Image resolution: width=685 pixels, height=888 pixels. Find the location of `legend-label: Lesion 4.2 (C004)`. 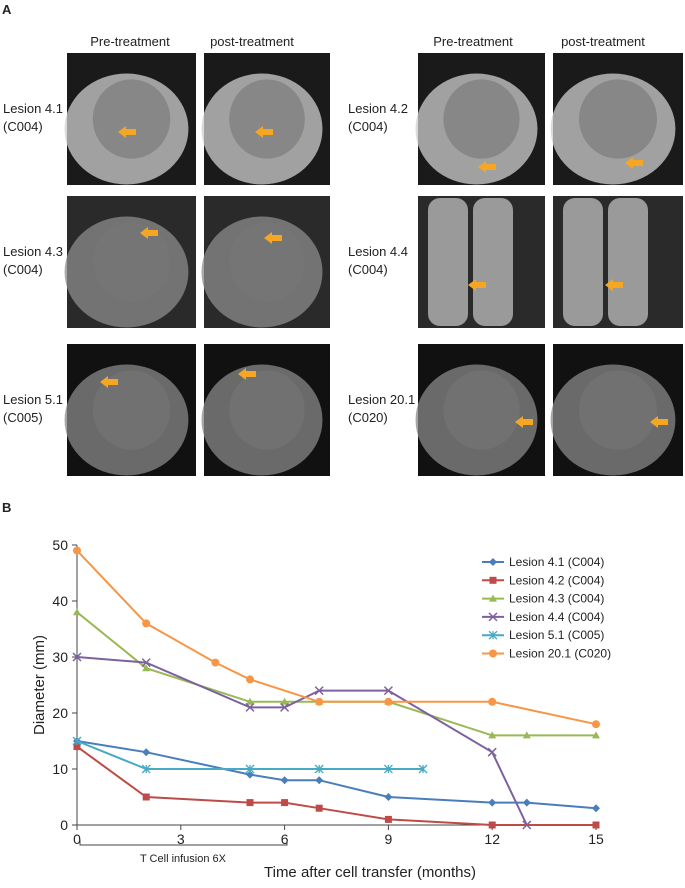

legend-label: Lesion 4.2 (C004) is located at coordinates (556, 580).